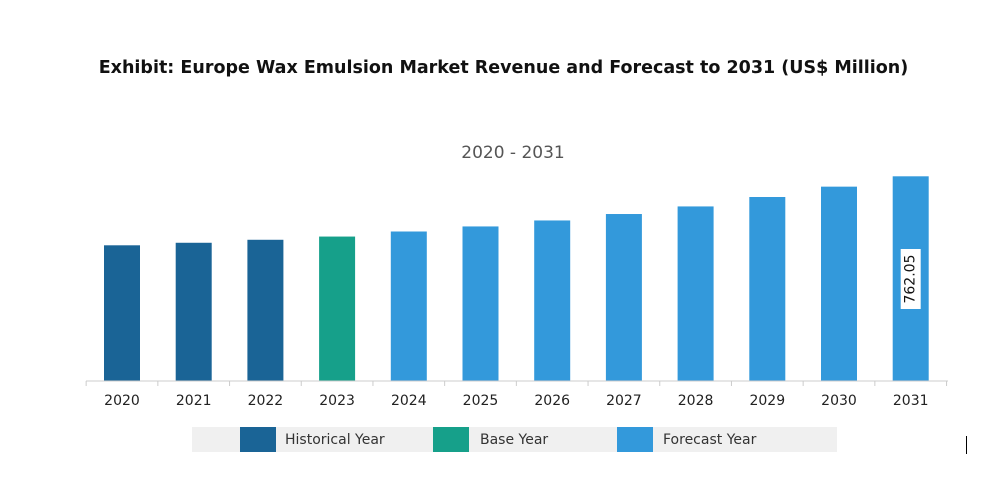 This screenshot has height=492, width=1007. I want to click on x-tick-label-2031: 2031, so click(911, 401).